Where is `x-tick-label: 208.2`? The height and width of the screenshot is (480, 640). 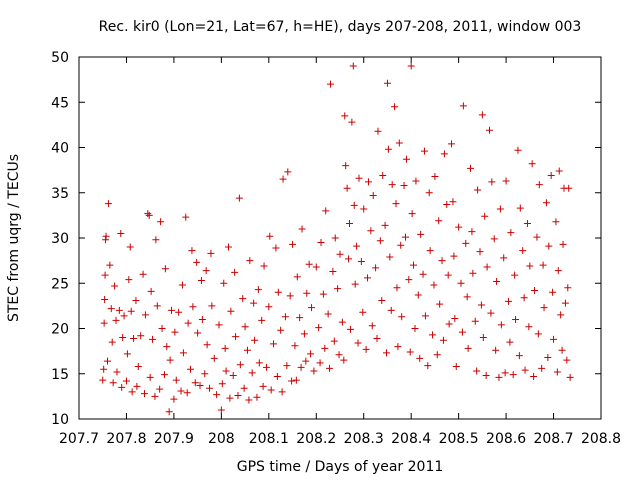 x-tick-label: 208.2 is located at coordinates (316, 439).